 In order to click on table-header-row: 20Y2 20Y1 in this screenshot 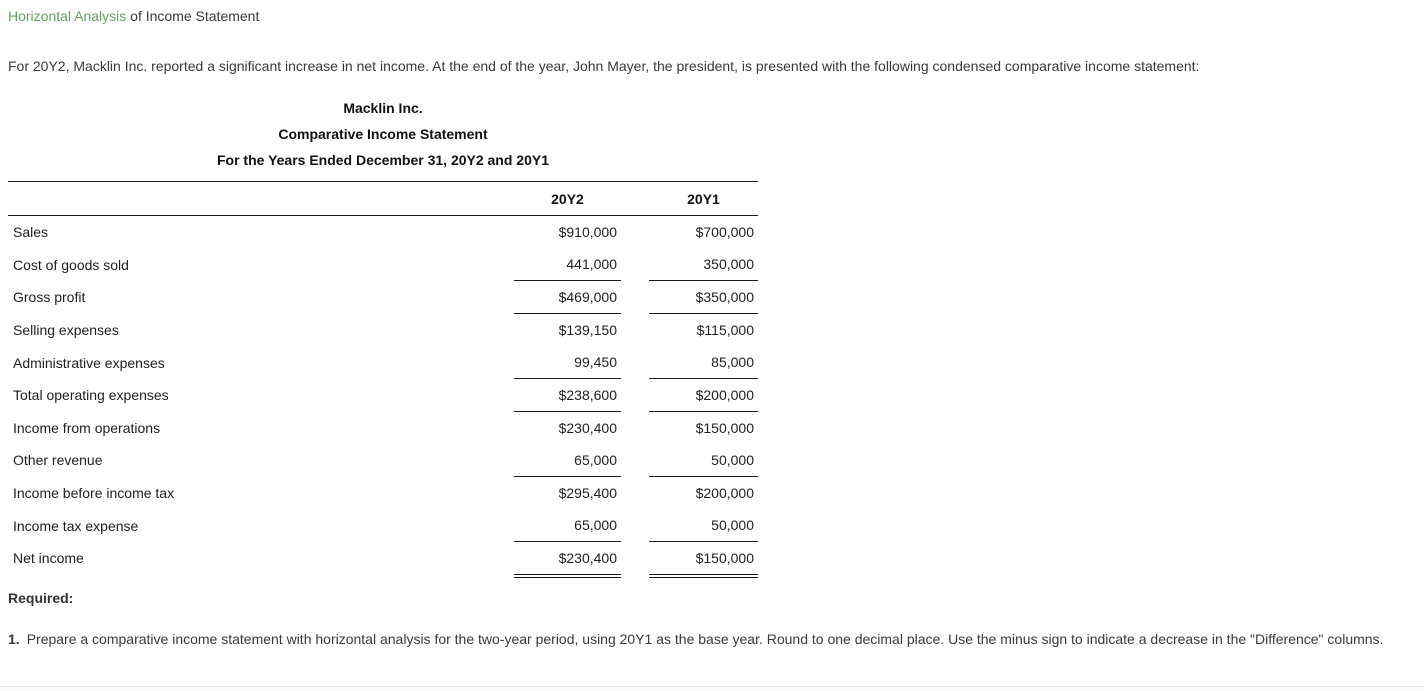, I will do `click(383, 198)`.